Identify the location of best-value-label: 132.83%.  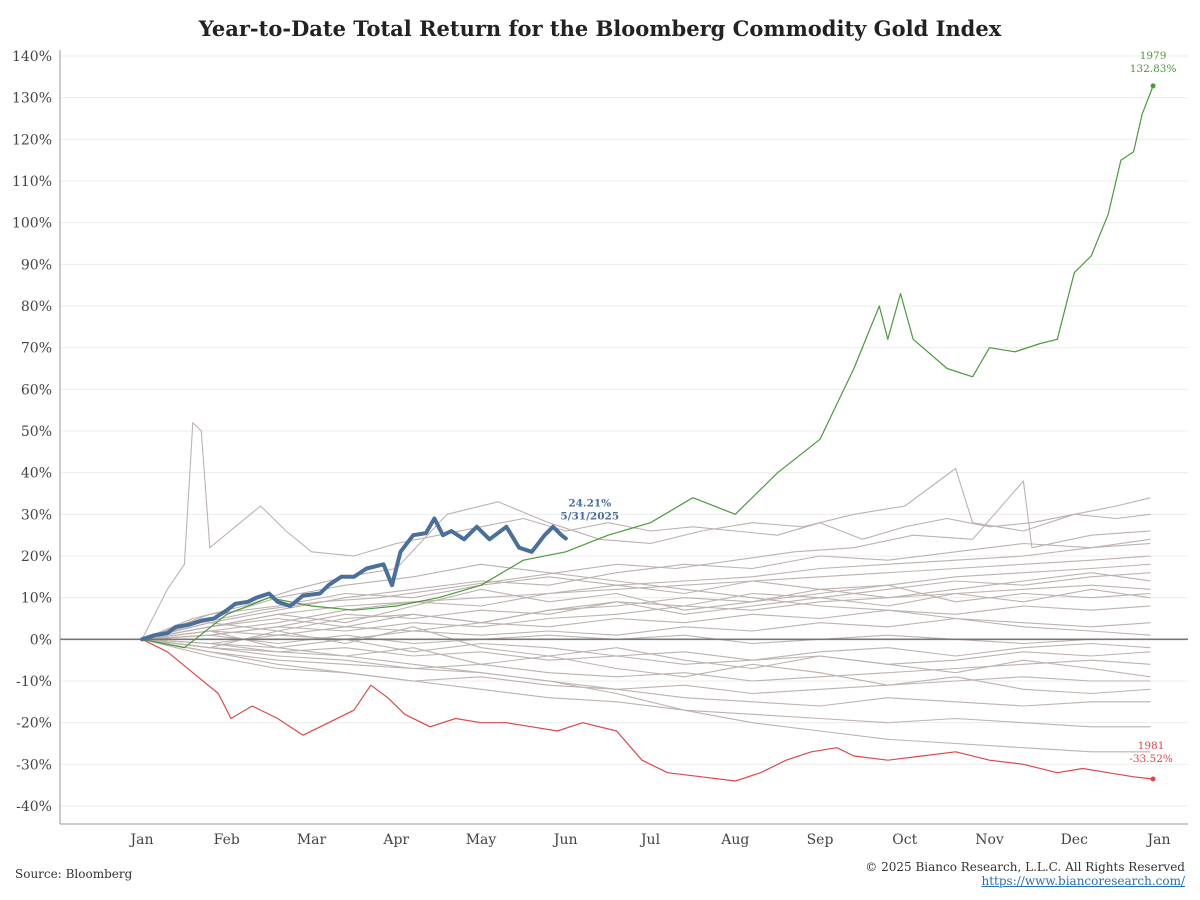
(1153, 69).